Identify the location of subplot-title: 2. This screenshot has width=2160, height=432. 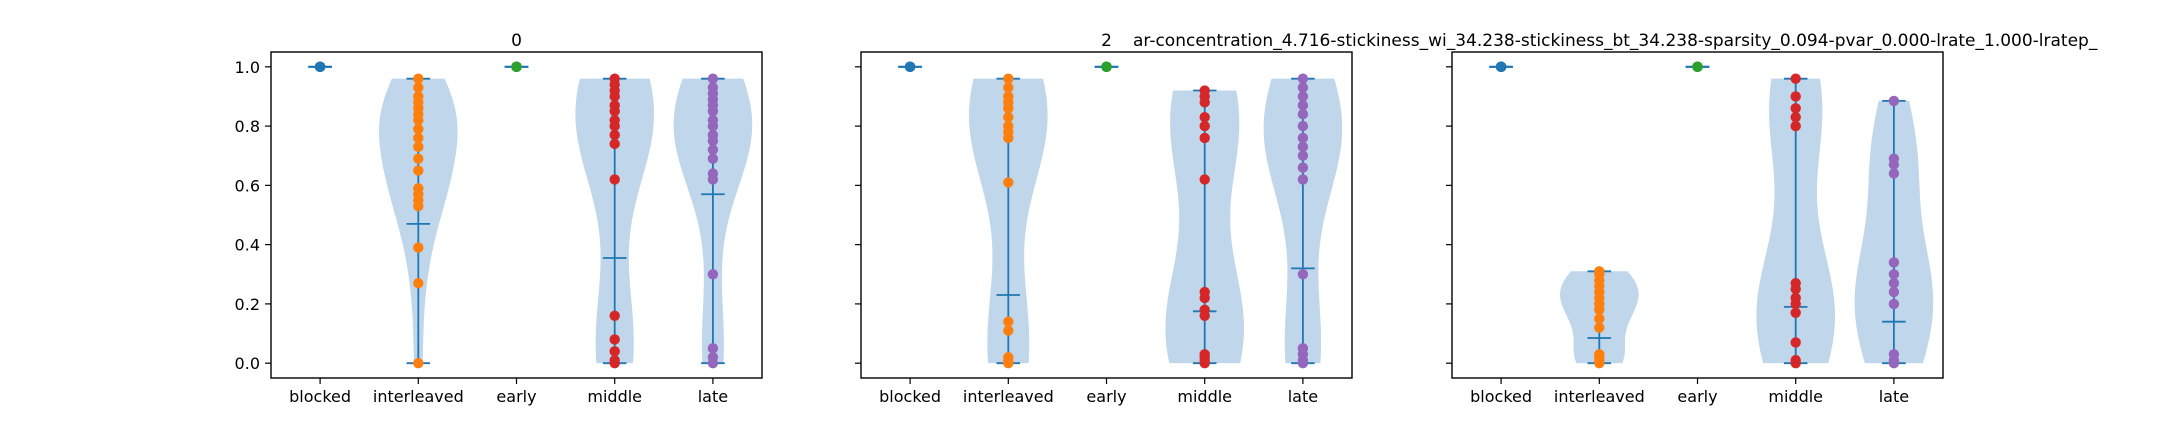
(1106, 41).